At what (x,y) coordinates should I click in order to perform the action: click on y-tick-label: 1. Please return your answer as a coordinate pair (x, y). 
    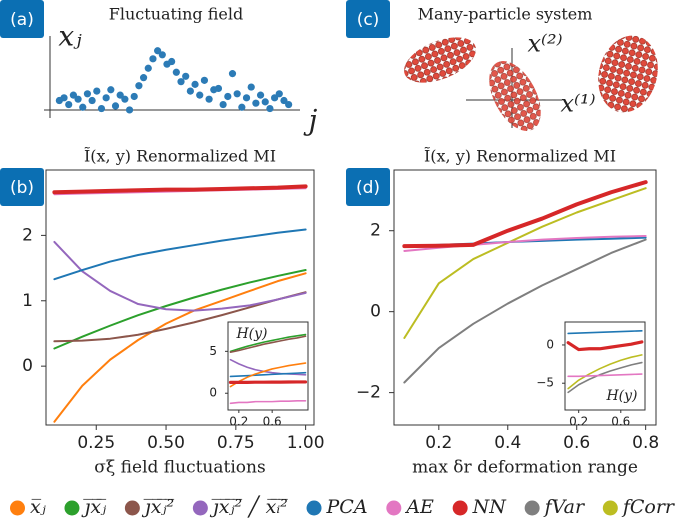
    Looking at the image, I should click on (27, 301).